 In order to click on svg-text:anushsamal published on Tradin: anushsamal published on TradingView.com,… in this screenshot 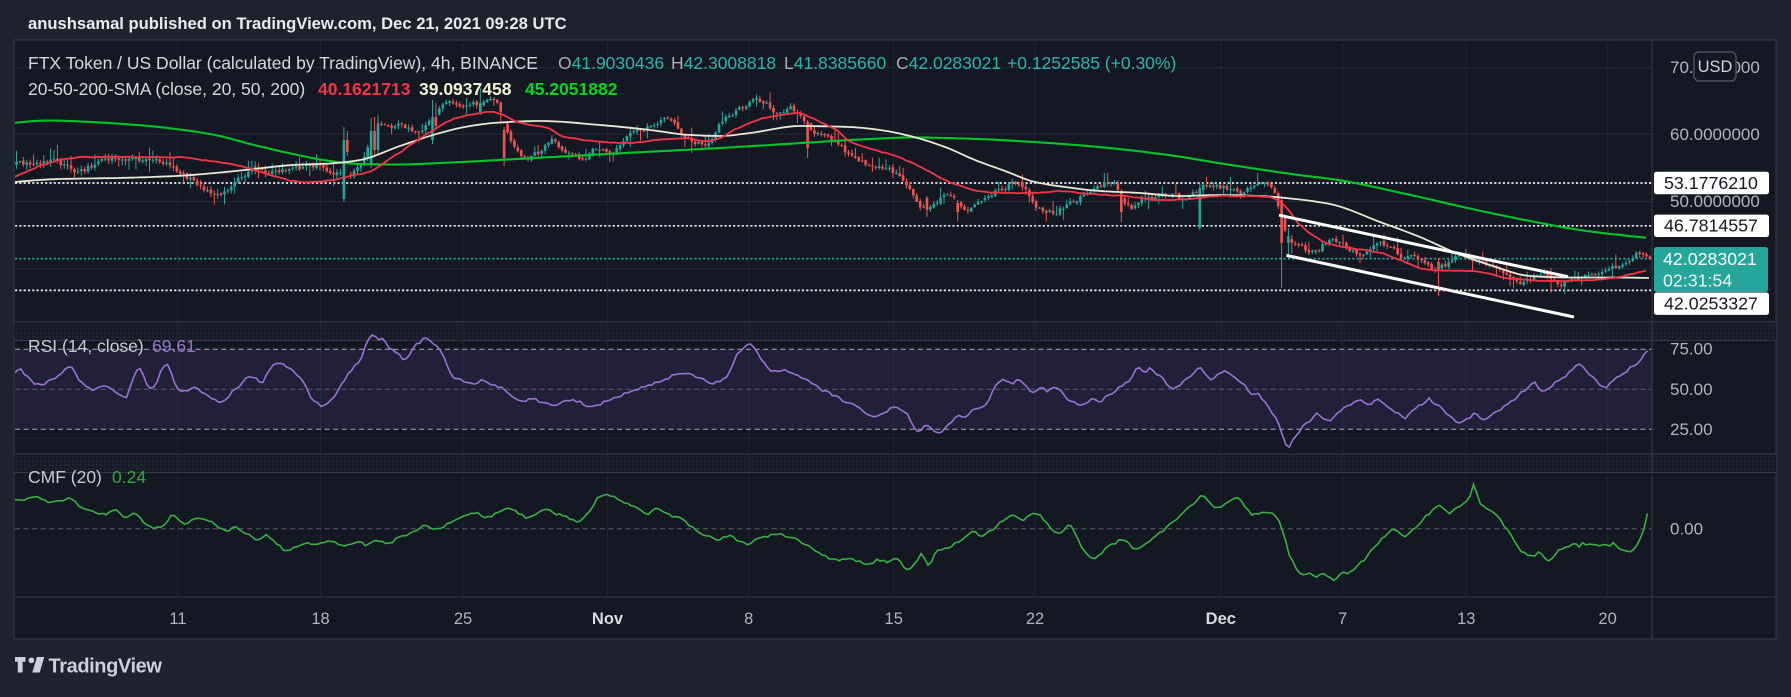, I will do `click(297, 23)`.